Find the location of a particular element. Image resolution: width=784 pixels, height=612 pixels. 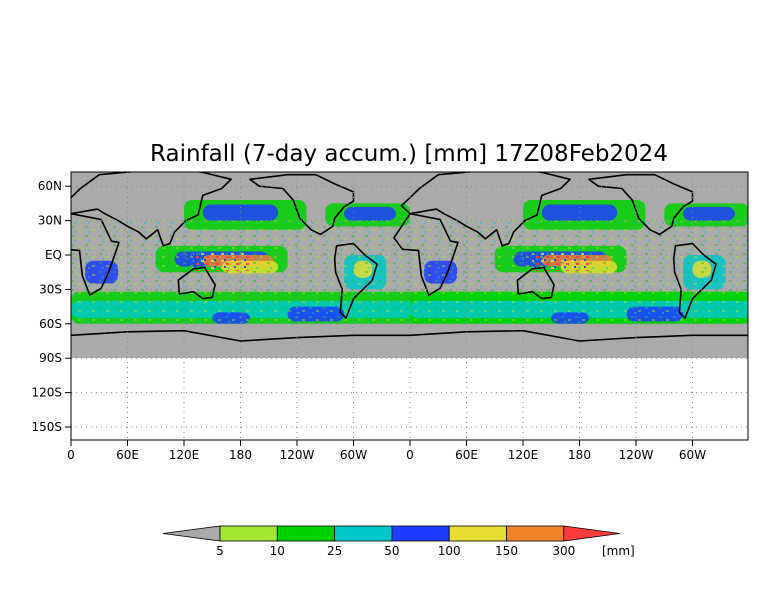

colorbar-threshold-label: 300 is located at coordinates (563, 551).